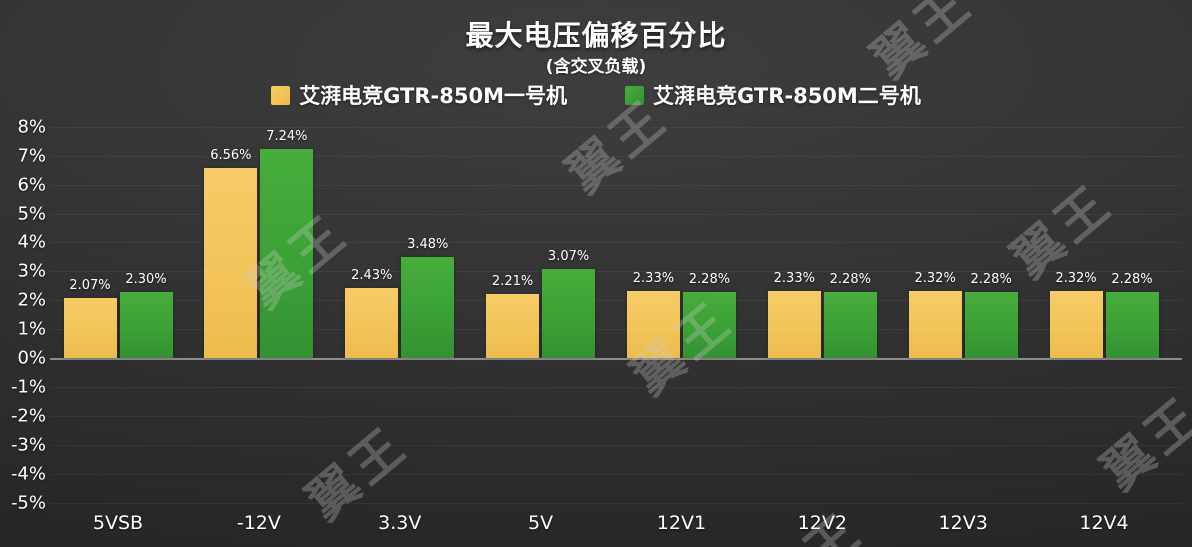 The width and height of the screenshot is (1192, 547). Describe the element at coordinates (231, 156) in the screenshot. I see `bar-value-label: 6.56%` at that location.